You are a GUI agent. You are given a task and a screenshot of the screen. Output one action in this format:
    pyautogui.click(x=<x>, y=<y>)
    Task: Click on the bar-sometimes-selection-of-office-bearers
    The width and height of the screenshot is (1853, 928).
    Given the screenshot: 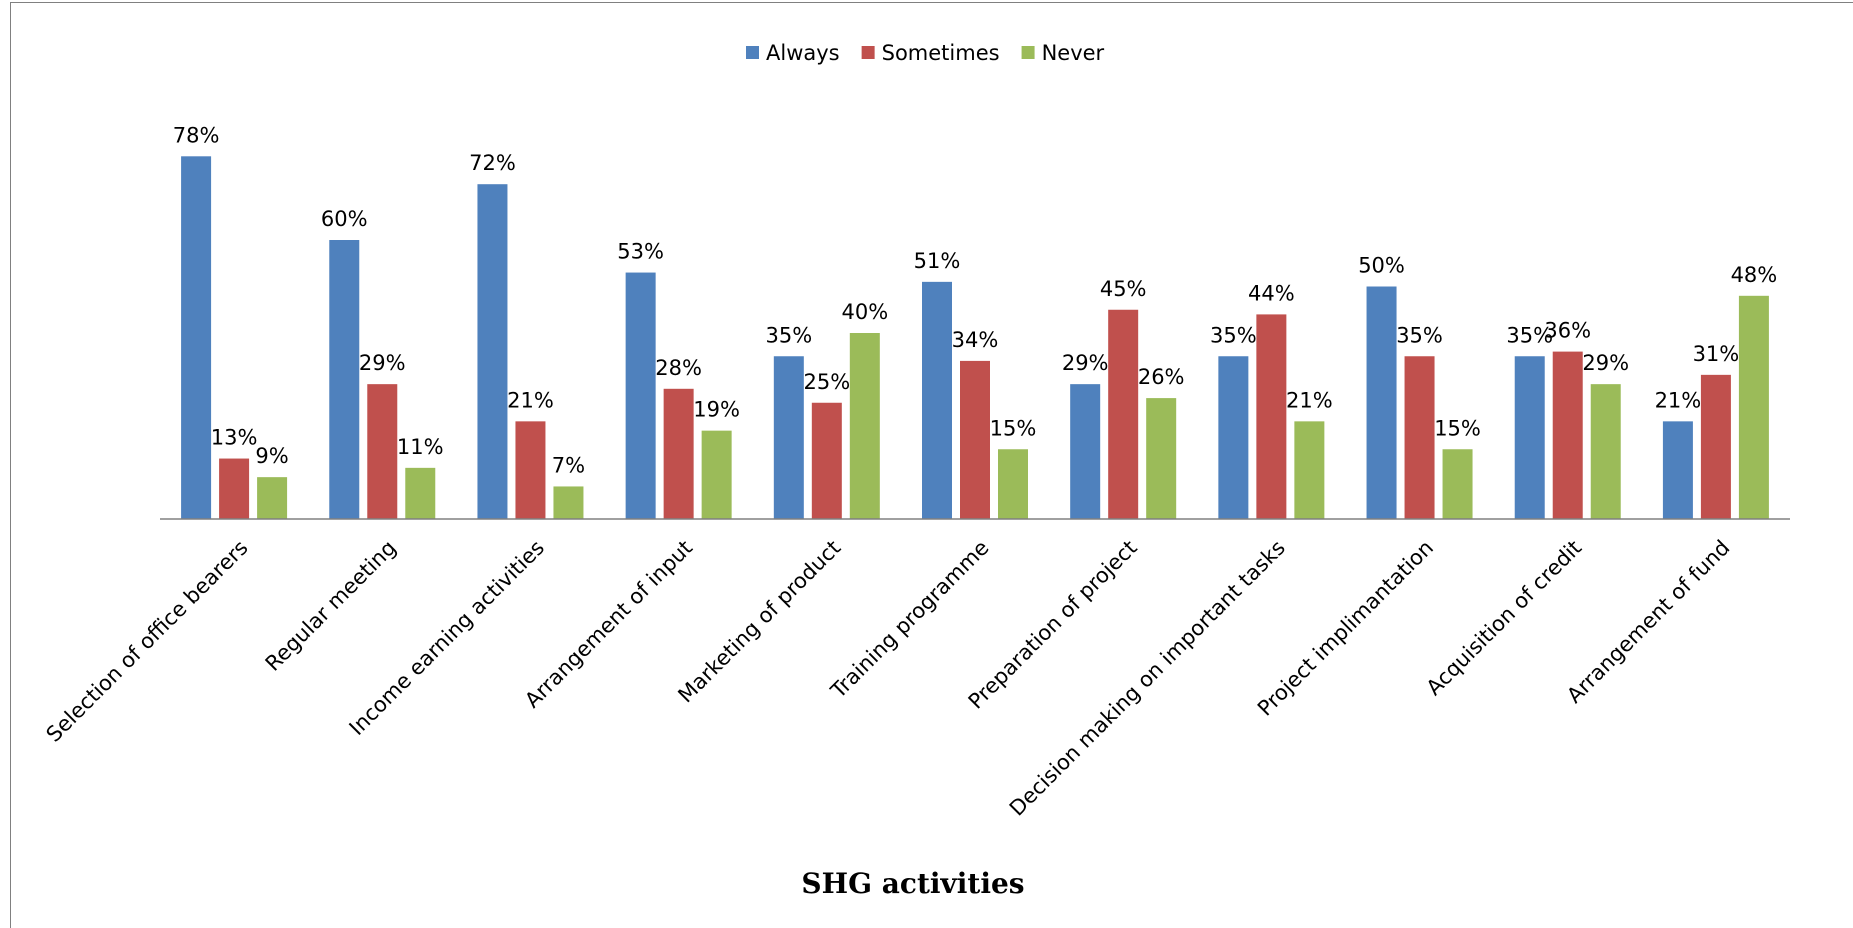 What is the action you would take?
    pyautogui.click(x=234, y=488)
    